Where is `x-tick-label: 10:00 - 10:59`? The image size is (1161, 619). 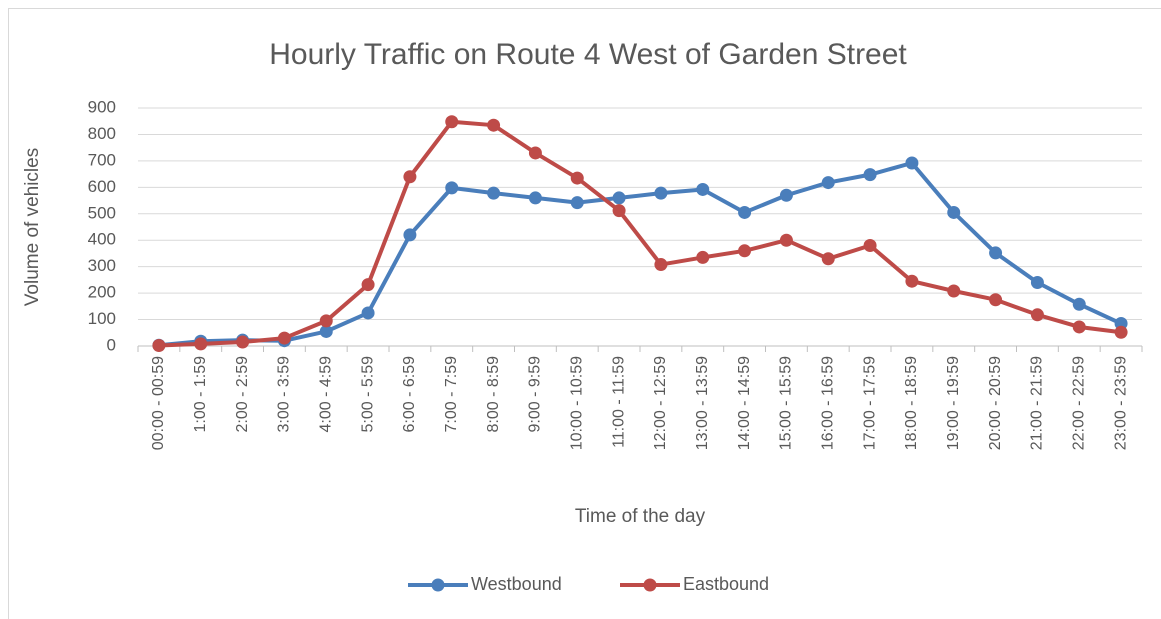
x-tick-label: 10:00 - 10:59 is located at coordinates (576, 403).